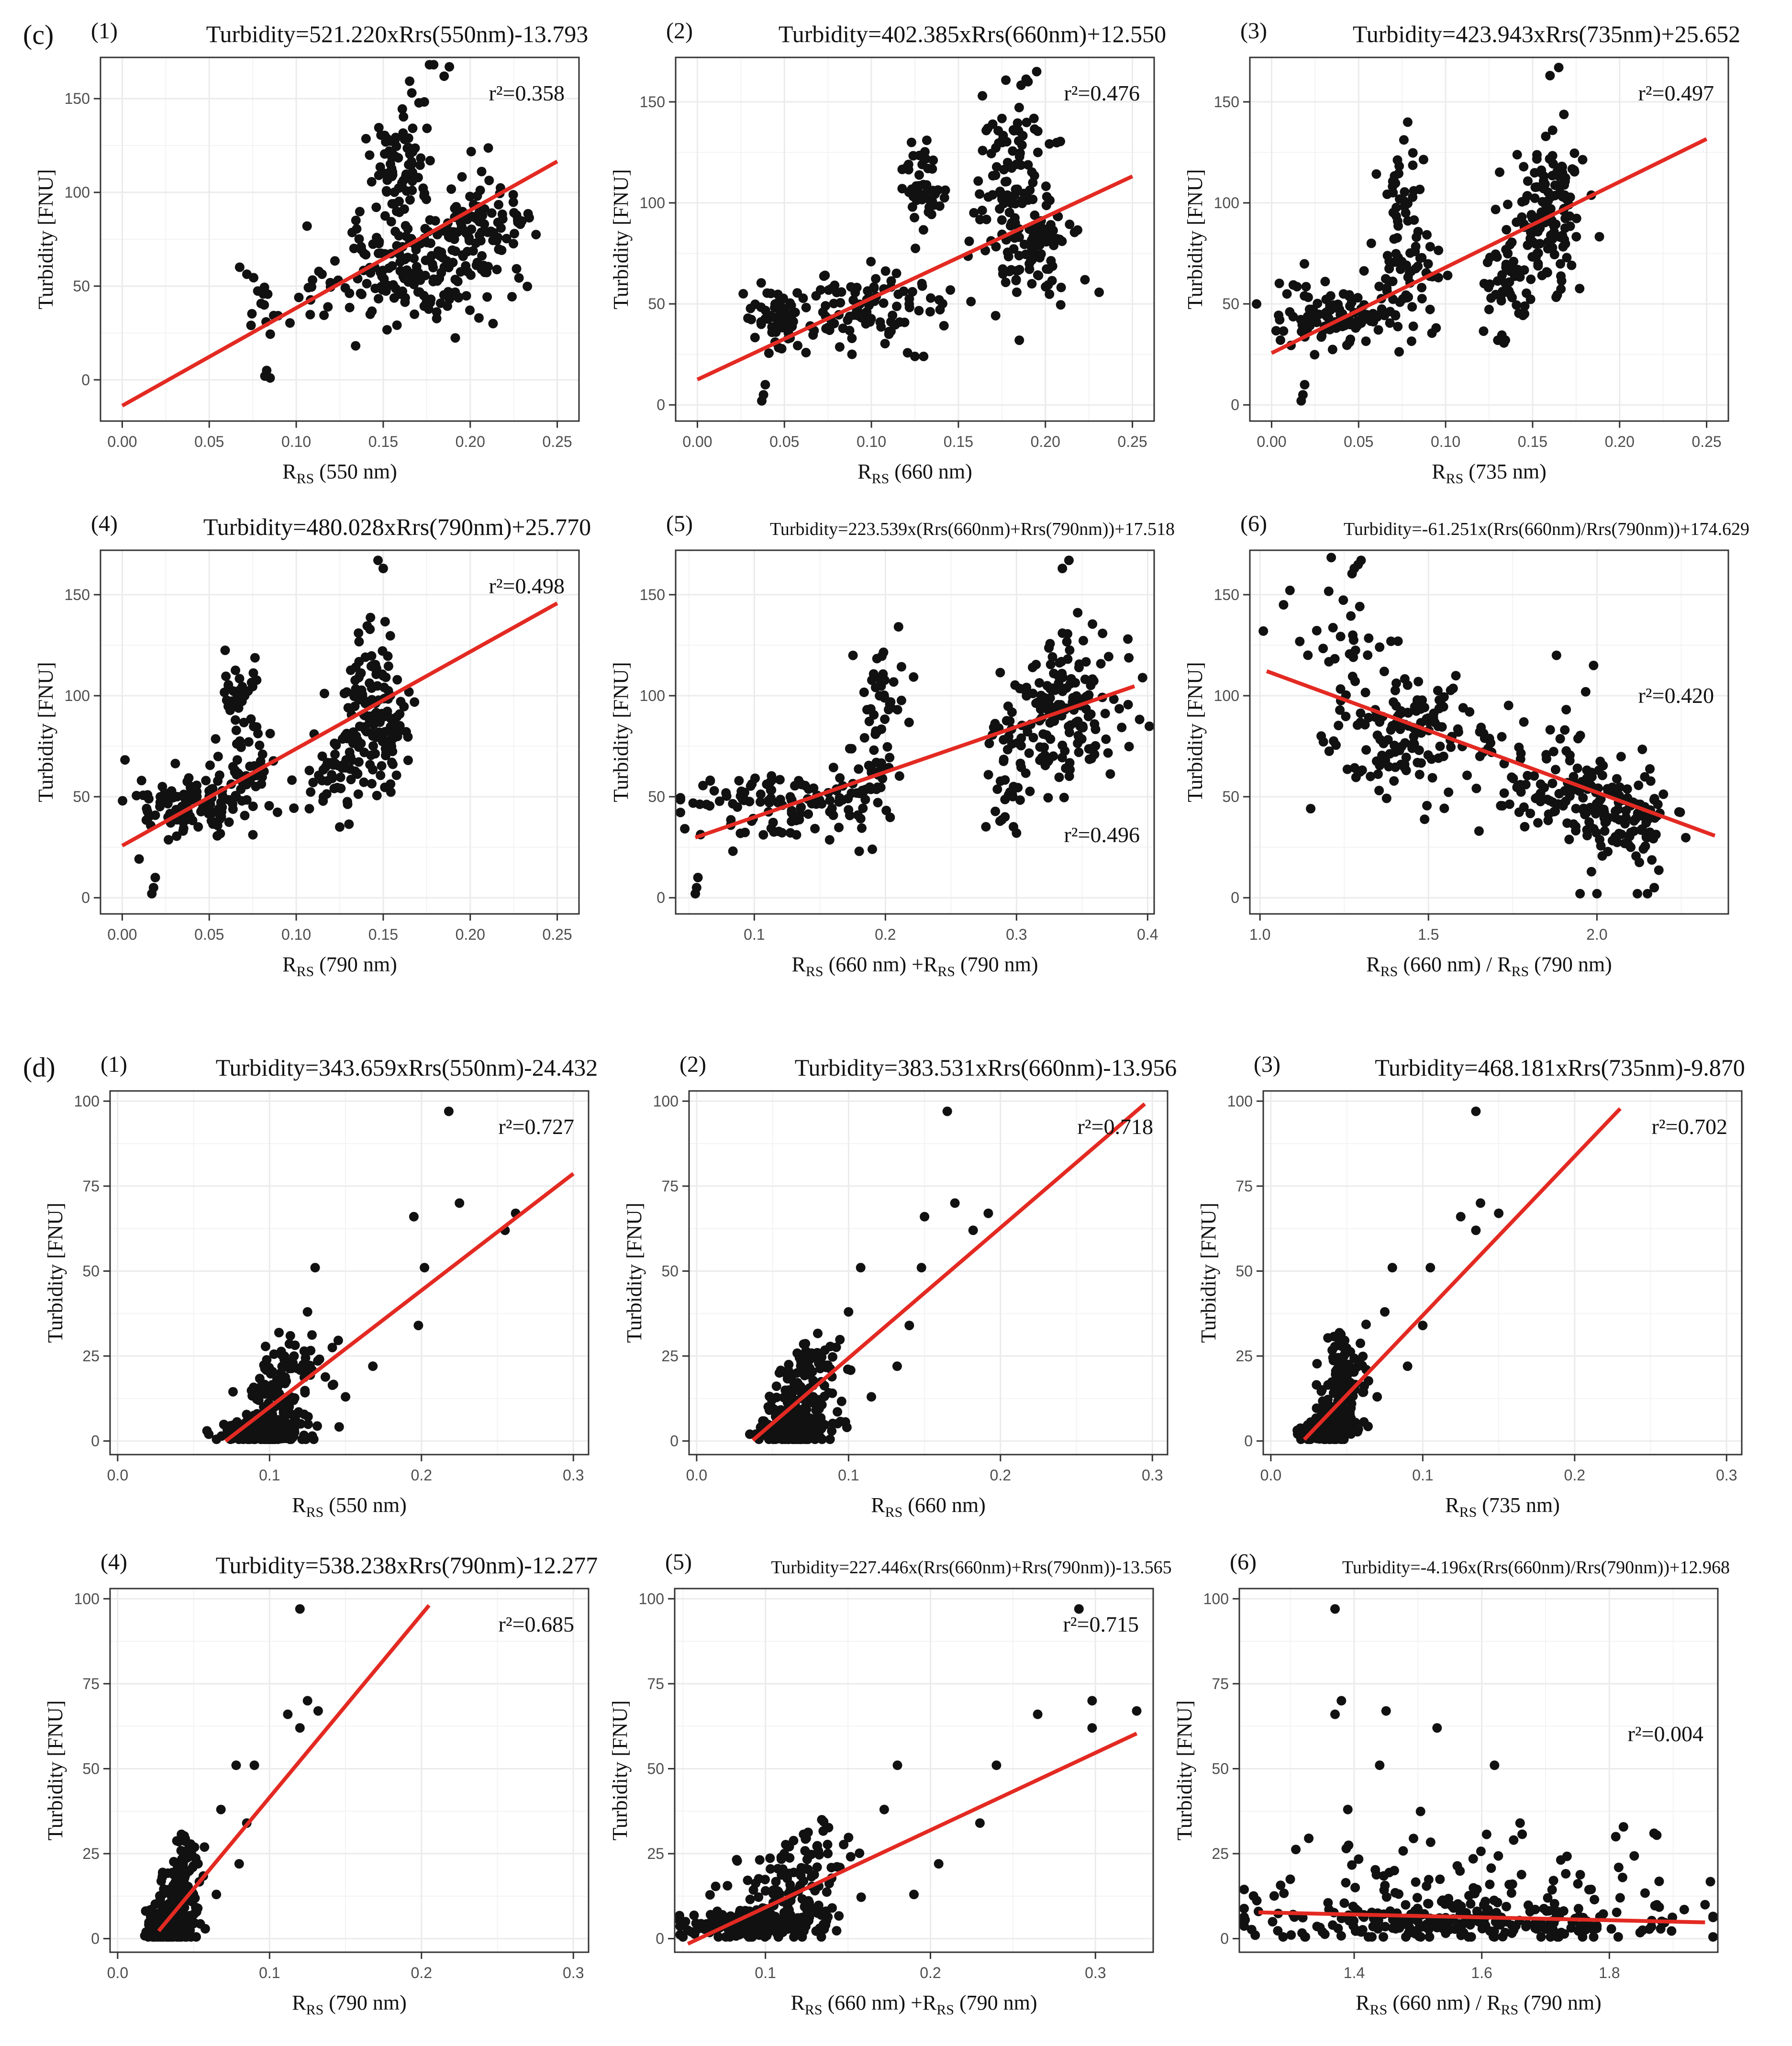  What do you see at coordinates (91, 1270) in the screenshot?
I see `y-tick-label: 50` at bounding box center [91, 1270].